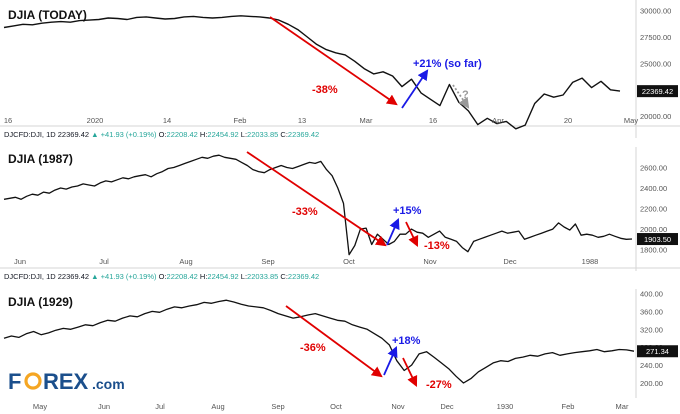 The height and width of the screenshot is (414, 680). What do you see at coordinates (407, 211) in the screenshot?
I see `panel-1-annotation-label: +15%` at bounding box center [407, 211].